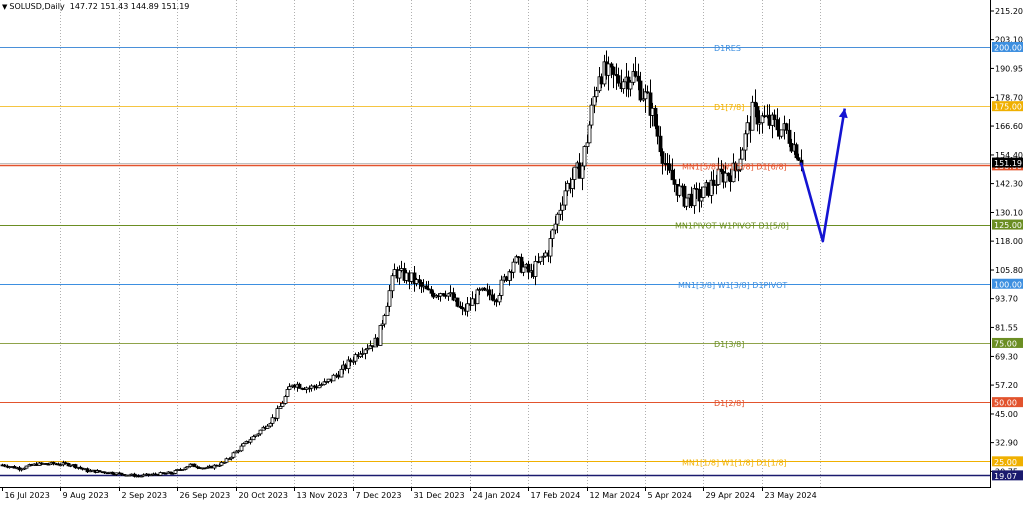 This screenshot has width=1024, height=505. Describe the element at coordinates (1006, 385) in the screenshot. I see `price-tick-label: 57.20` at that location.